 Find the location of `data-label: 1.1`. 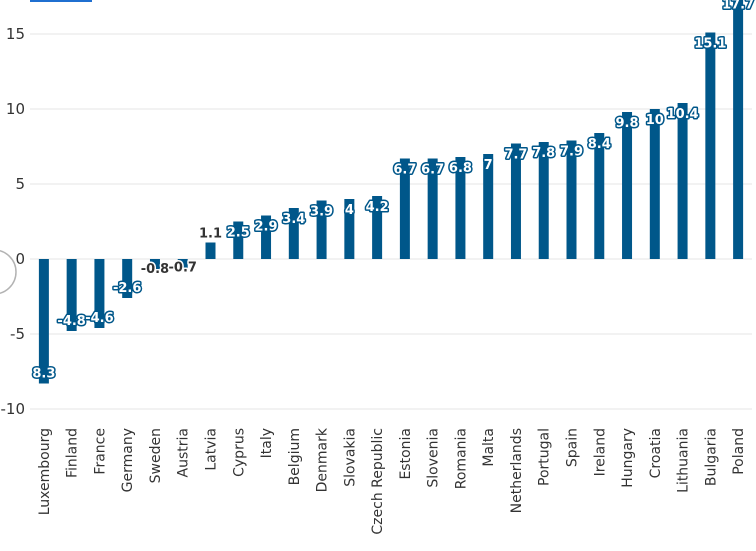

data-label: 1.1 is located at coordinates (210, 234).